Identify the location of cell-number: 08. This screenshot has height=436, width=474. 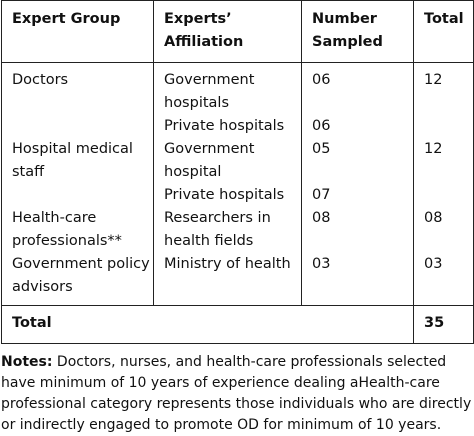
(357, 230).